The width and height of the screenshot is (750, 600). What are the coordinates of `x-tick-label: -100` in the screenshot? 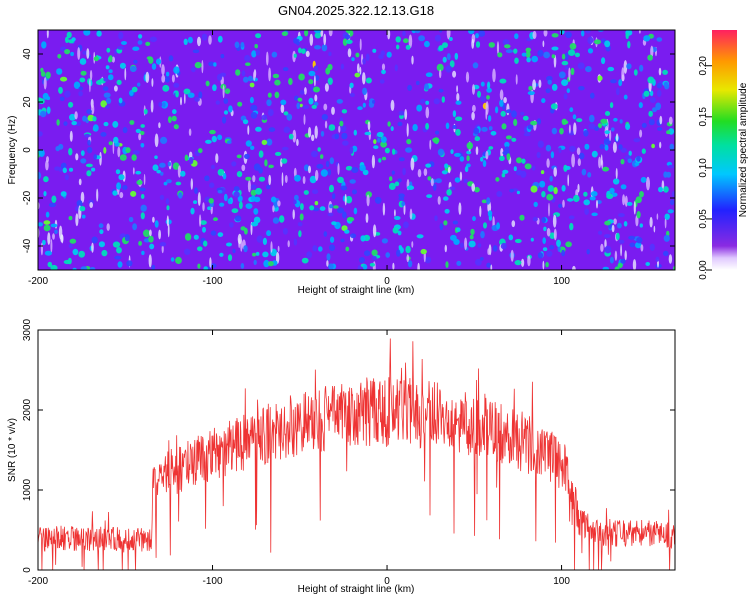 It's located at (213, 581).